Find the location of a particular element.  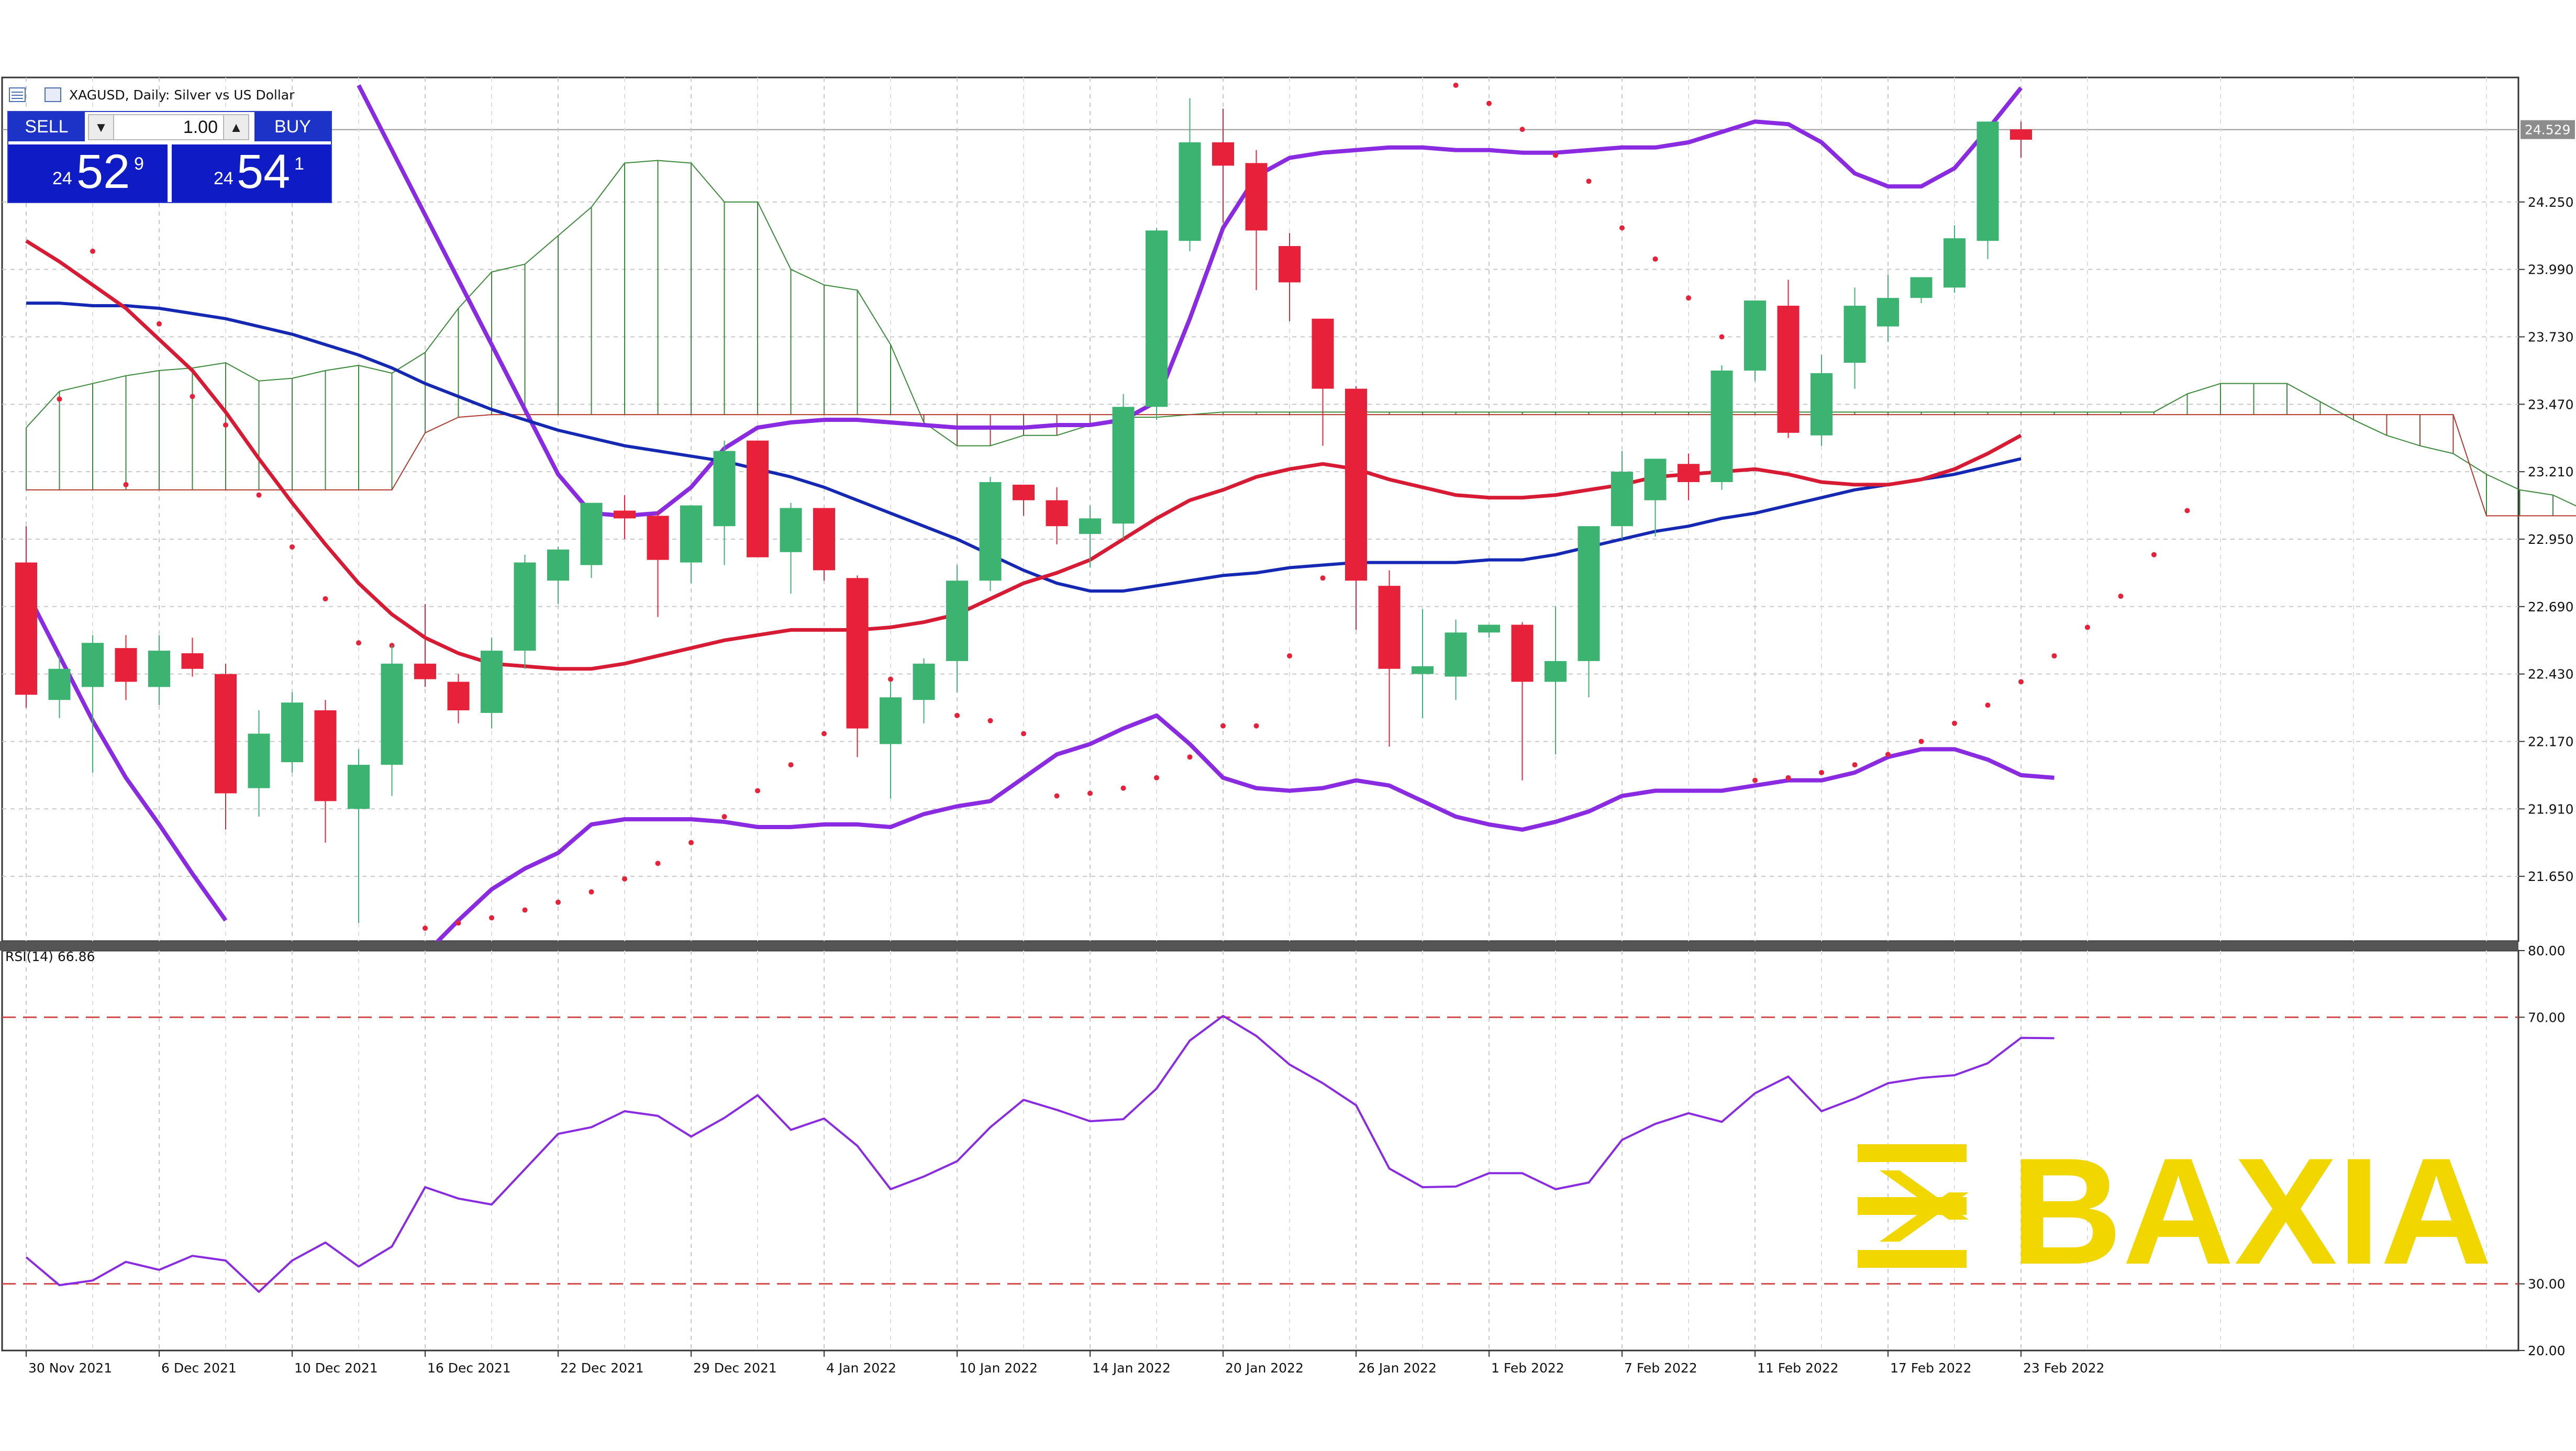

date-tick-label: 1 Feb 2022 is located at coordinates (1527, 1368).